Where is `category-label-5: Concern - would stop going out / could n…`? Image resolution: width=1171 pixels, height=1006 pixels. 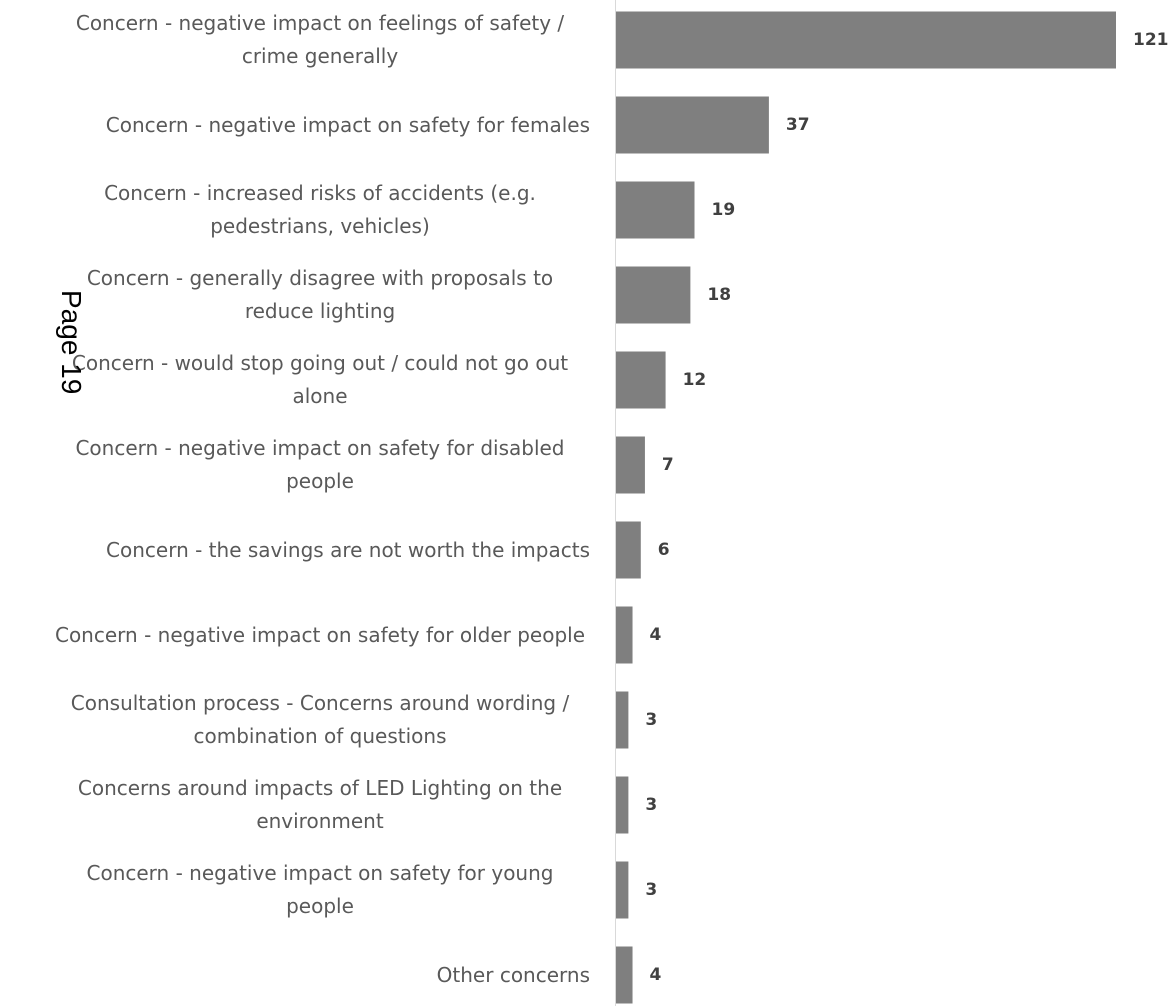 category-label-5: Concern - would stop going out / could n… is located at coordinates (320, 379).